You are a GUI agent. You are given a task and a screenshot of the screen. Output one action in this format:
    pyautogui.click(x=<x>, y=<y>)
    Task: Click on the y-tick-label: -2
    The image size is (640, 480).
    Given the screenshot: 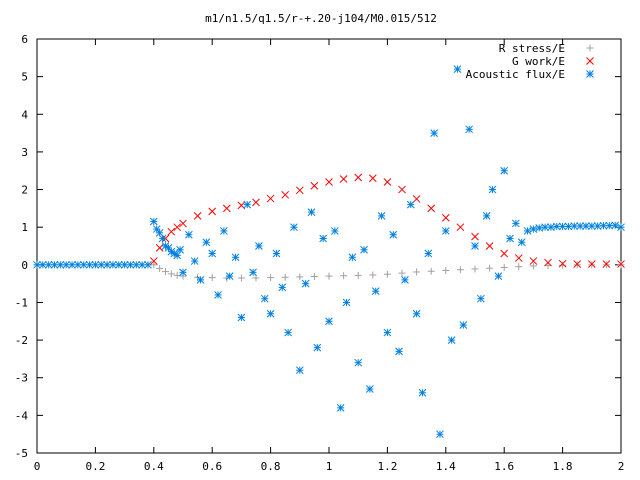 What is the action you would take?
    pyautogui.click(x=21, y=340)
    